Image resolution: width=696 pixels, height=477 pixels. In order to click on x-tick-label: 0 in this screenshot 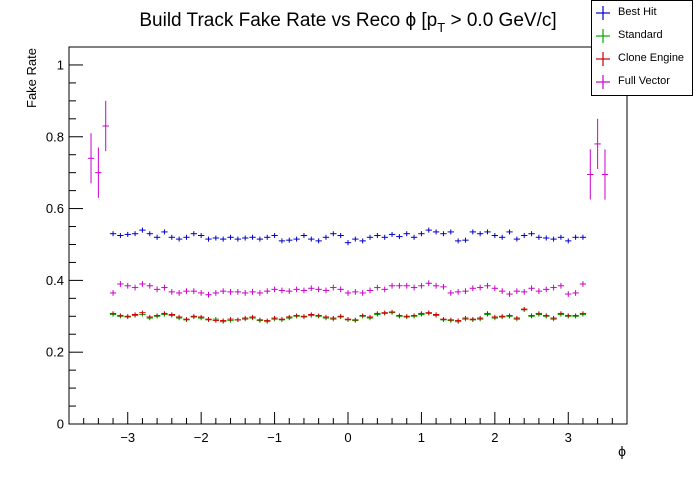, I will do `click(347, 437)`.